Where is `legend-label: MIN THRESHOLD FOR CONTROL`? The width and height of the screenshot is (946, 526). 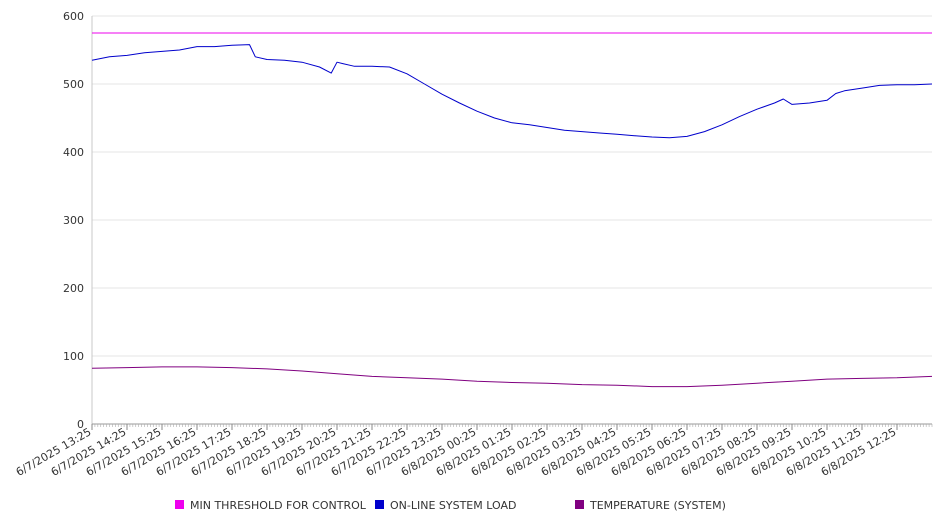 legend-label: MIN THRESHOLD FOR CONTROL is located at coordinates (278, 505).